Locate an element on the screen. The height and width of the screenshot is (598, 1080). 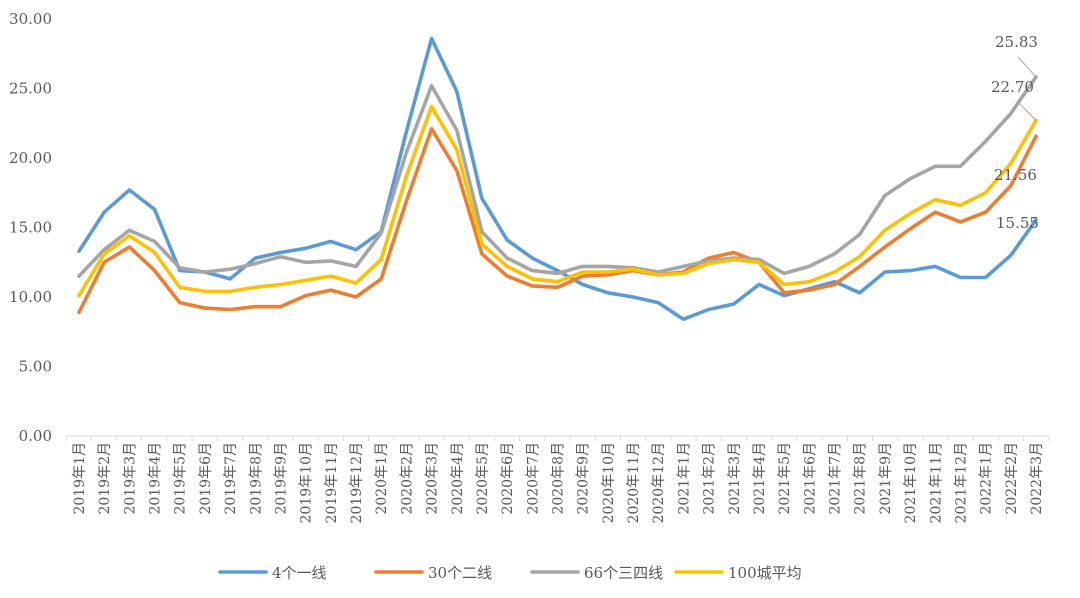
x-tick-label: 2021年11月 is located at coordinates (936, 482).